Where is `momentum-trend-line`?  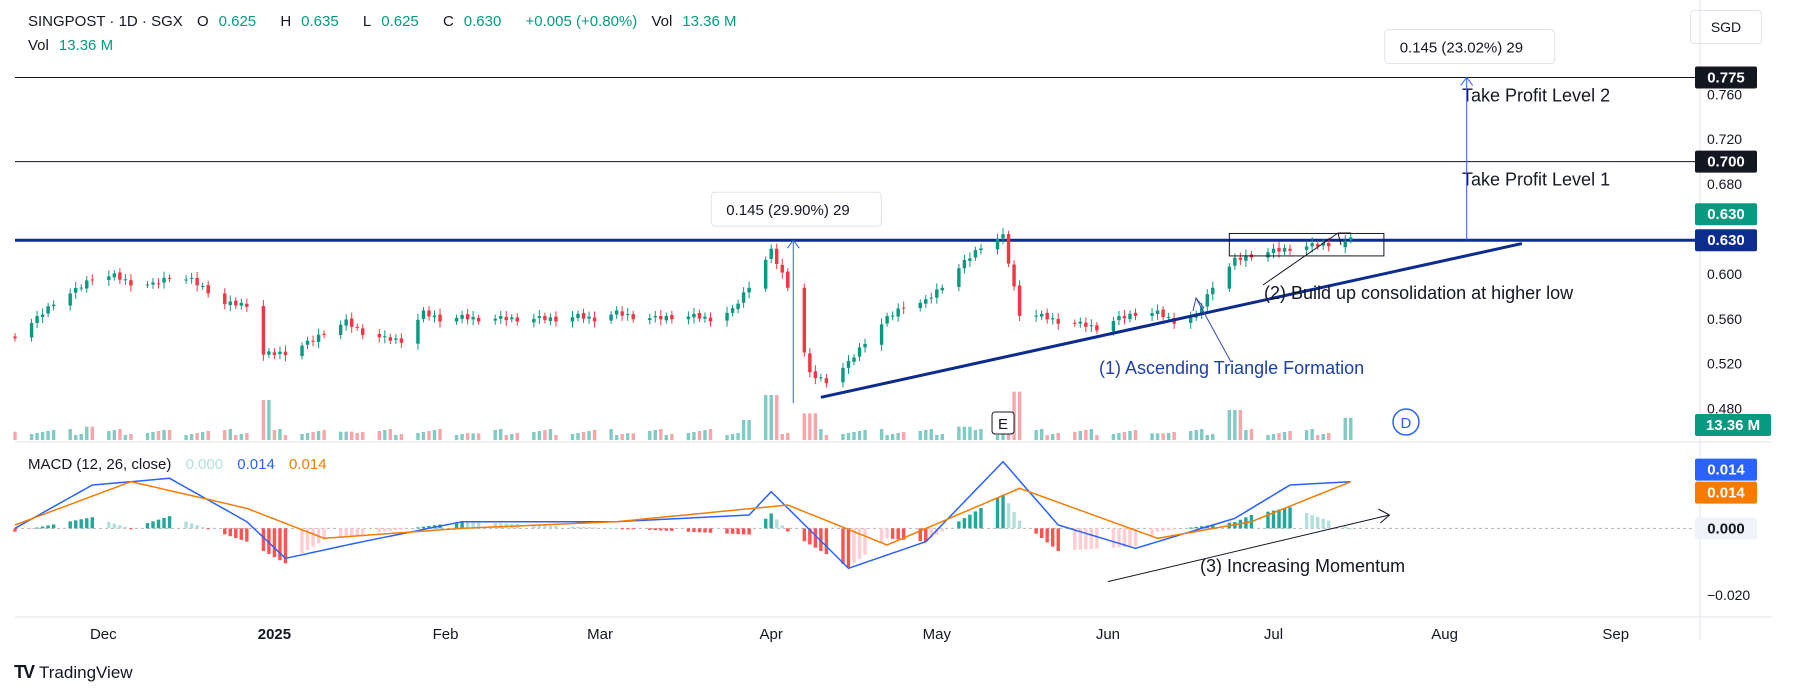 momentum-trend-line is located at coordinates (1248, 548).